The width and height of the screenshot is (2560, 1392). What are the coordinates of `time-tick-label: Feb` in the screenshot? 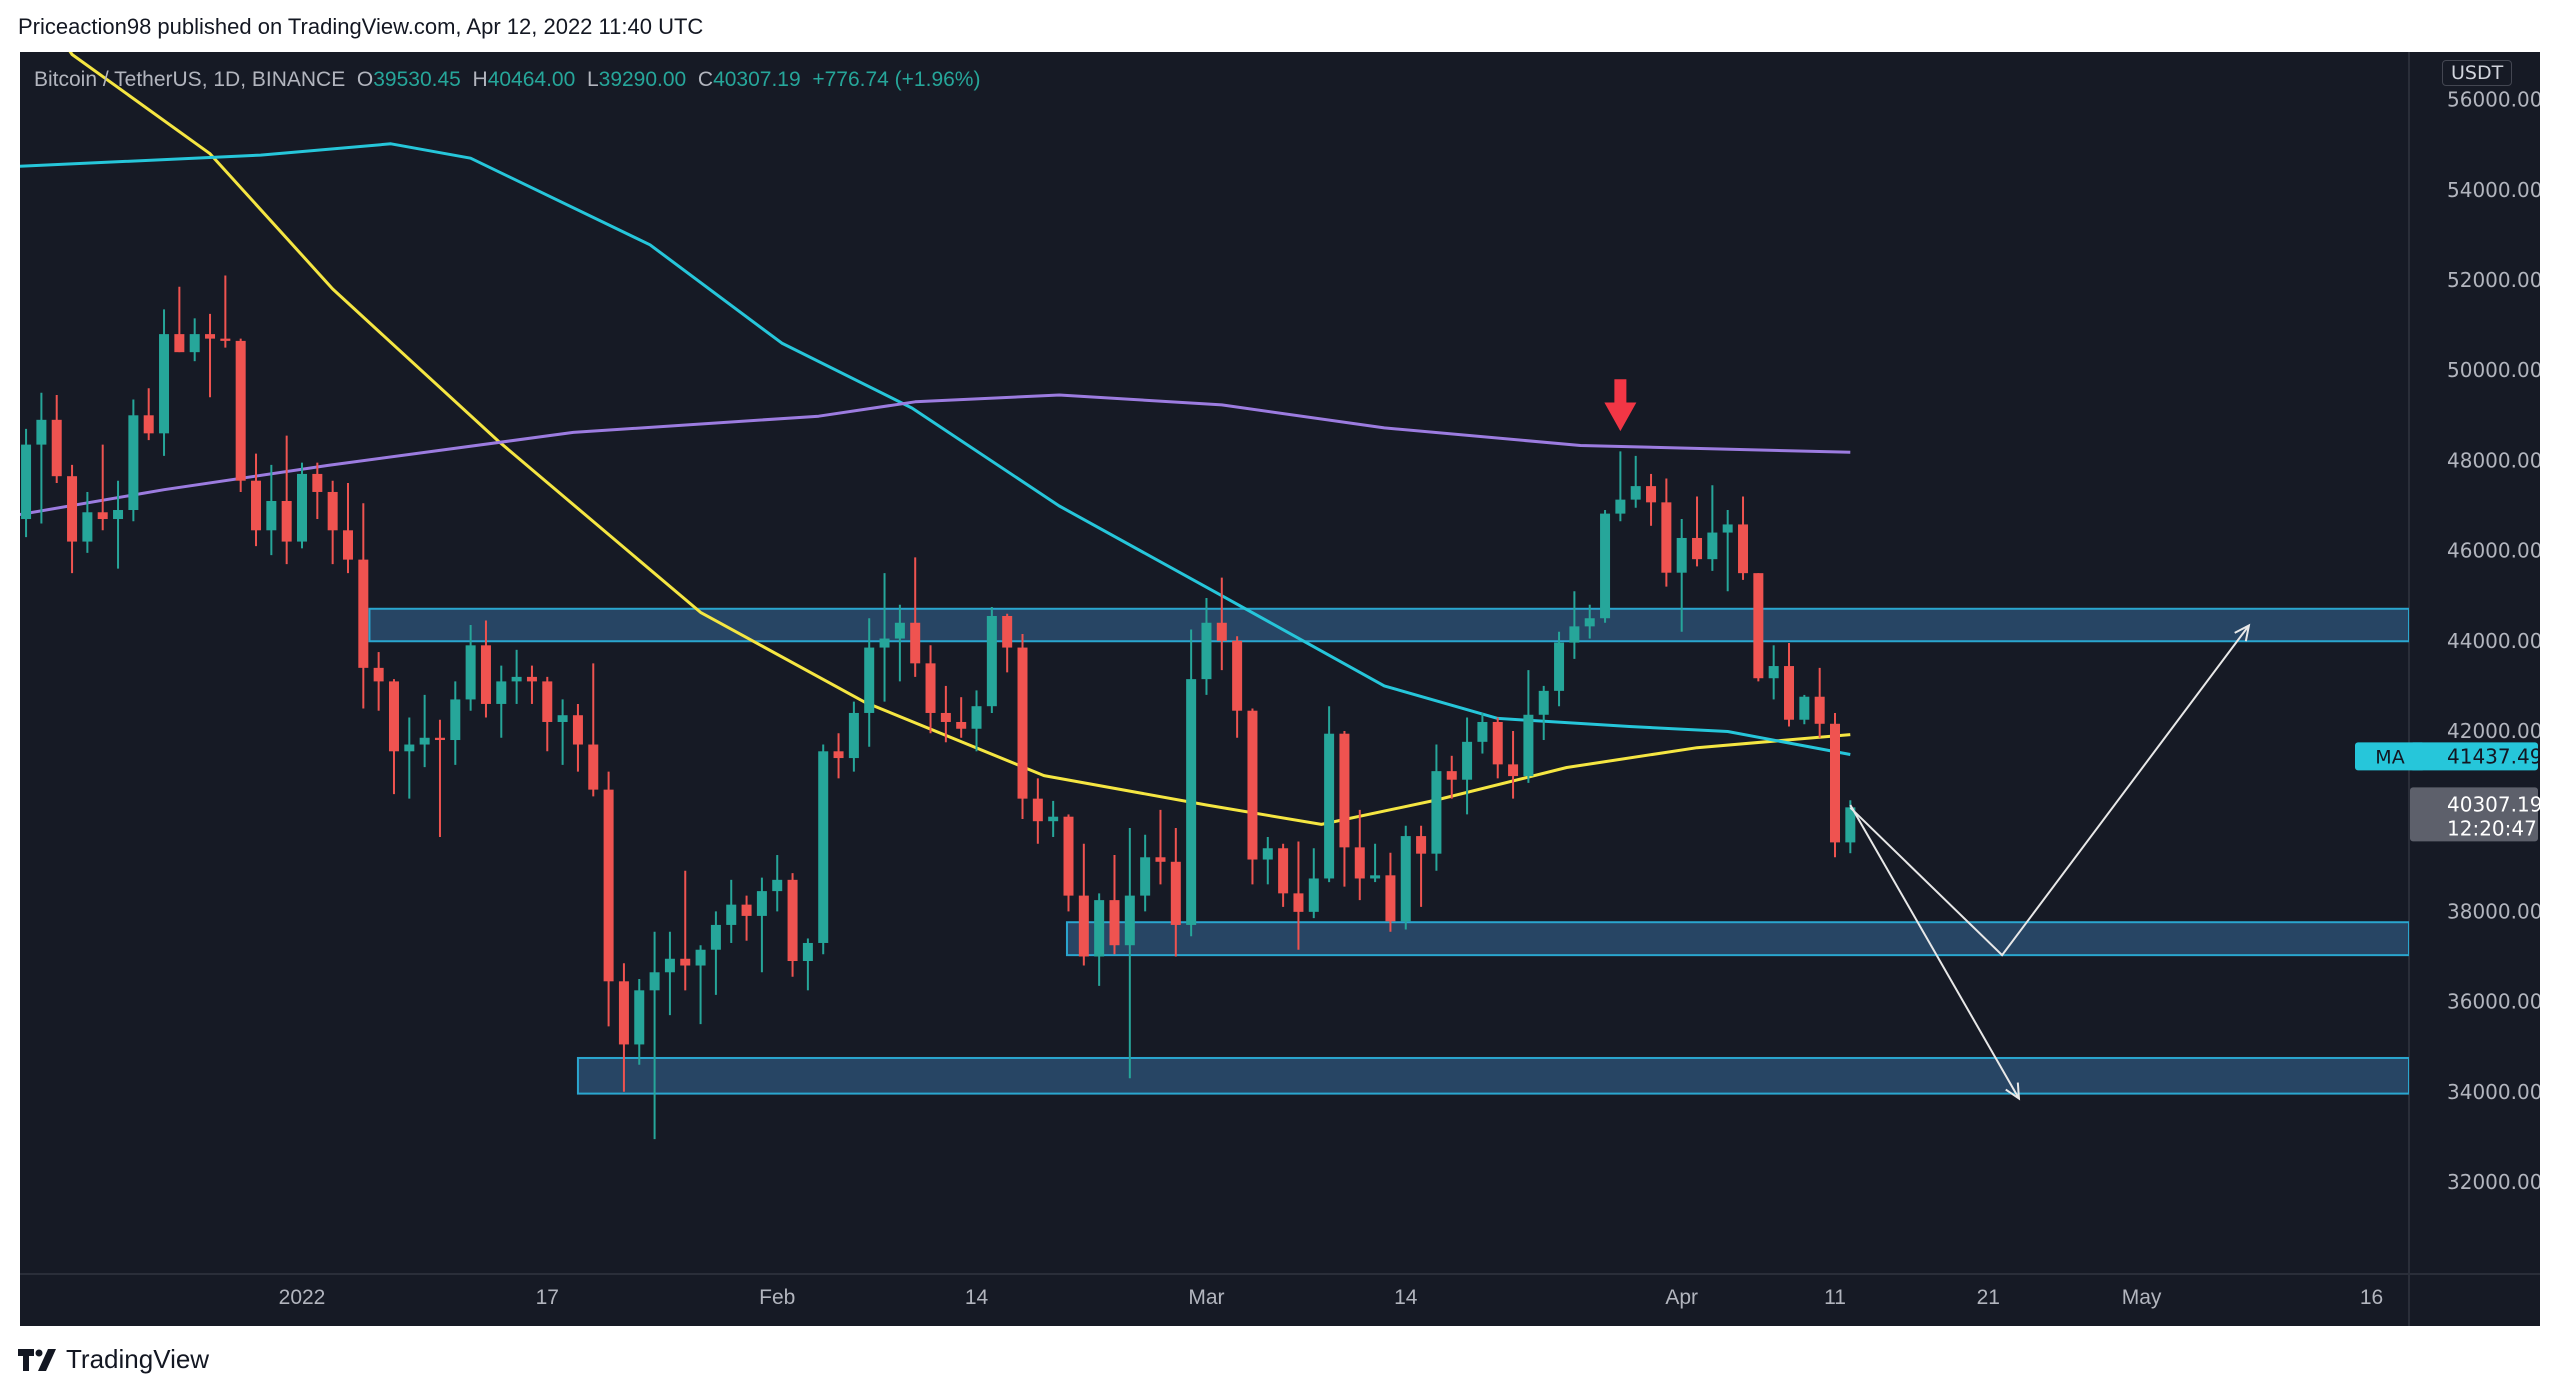 It's located at (777, 1297).